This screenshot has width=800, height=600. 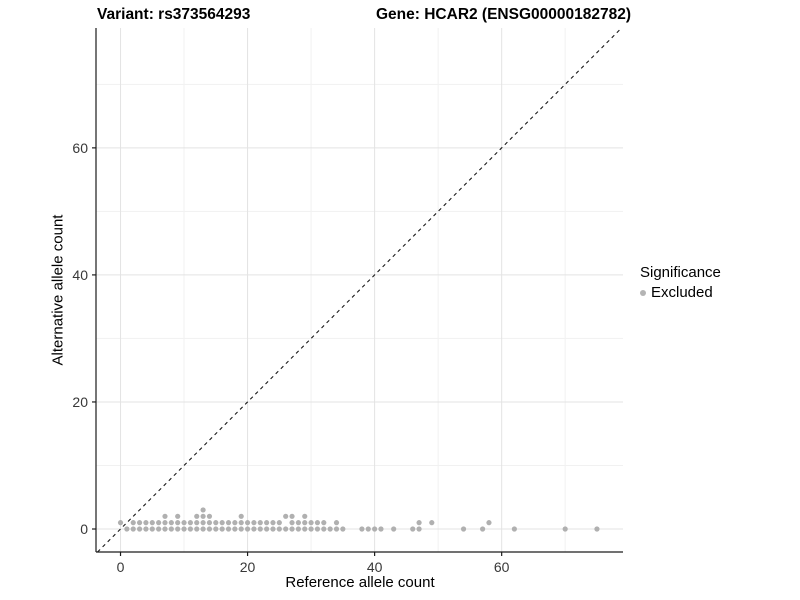 What do you see at coordinates (80, 402) in the screenshot?
I see `y-tick-label: 20` at bounding box center [80, 402].